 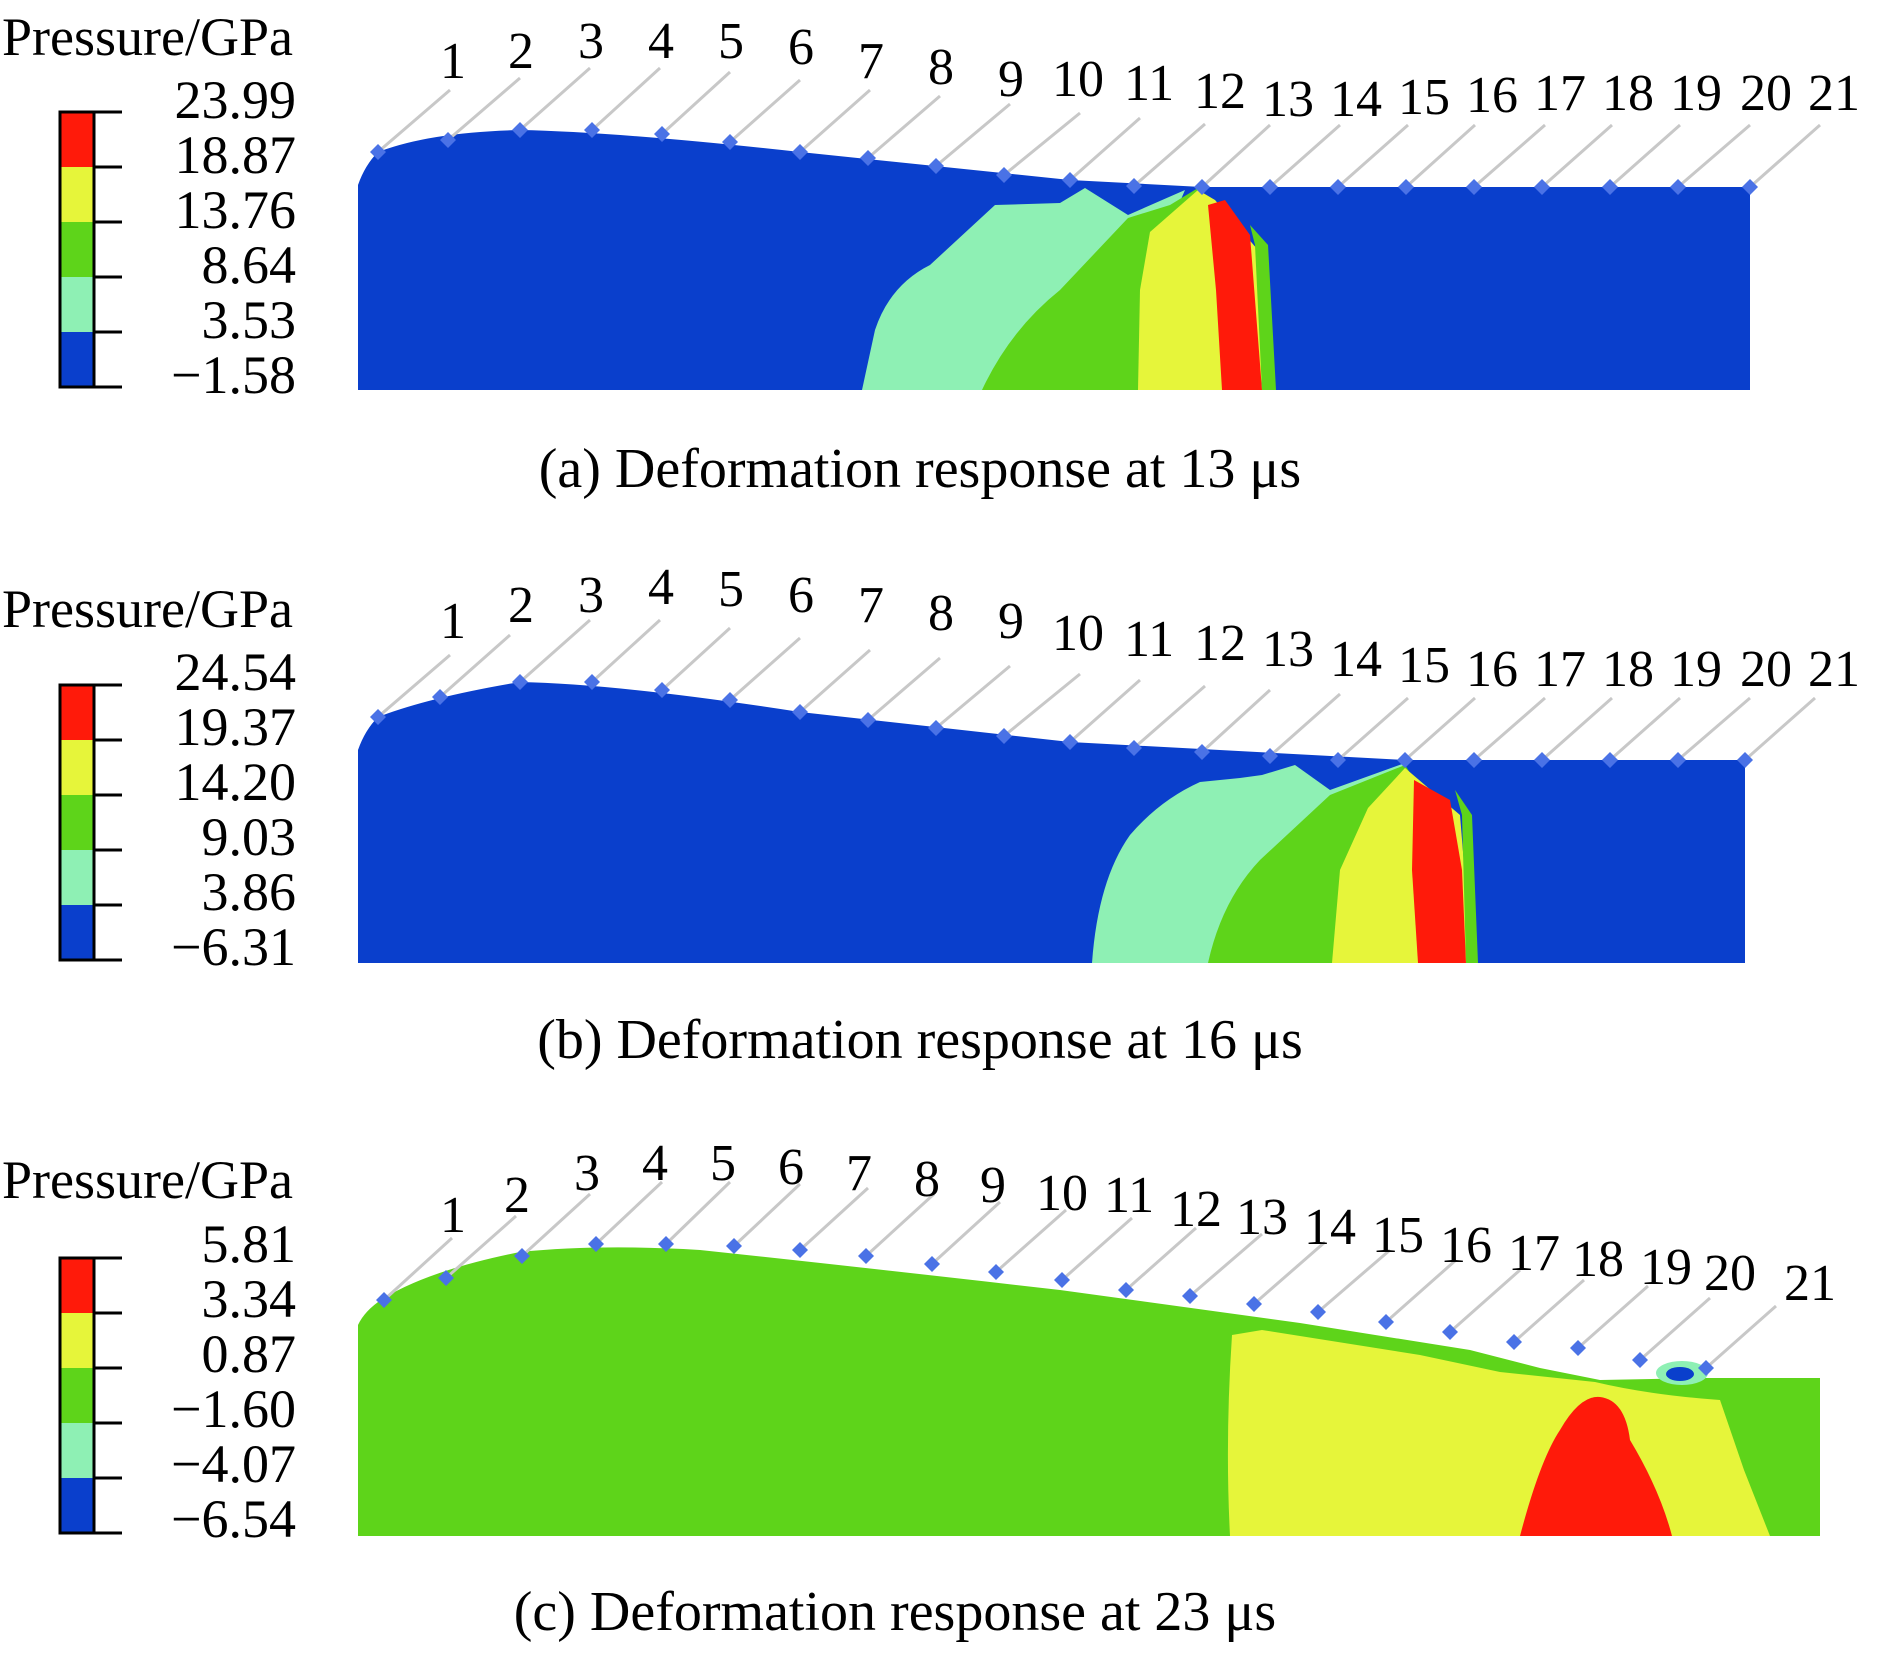 I want to click on contour-plot-c, so click(x=1089, y=1391).